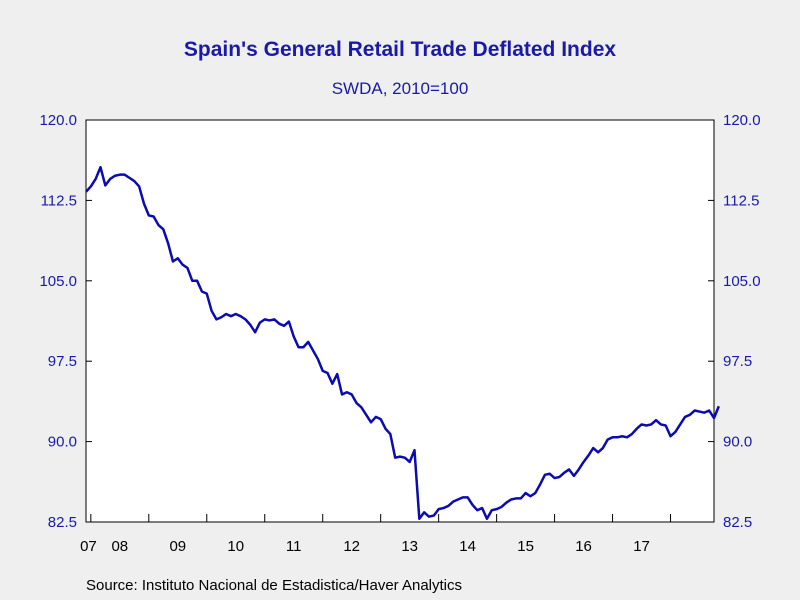 This screenshot has height=600, width=800. Describe the element at coordinates (88, 546) in the screenshot. I see `x-tick-label: 07` at that location.